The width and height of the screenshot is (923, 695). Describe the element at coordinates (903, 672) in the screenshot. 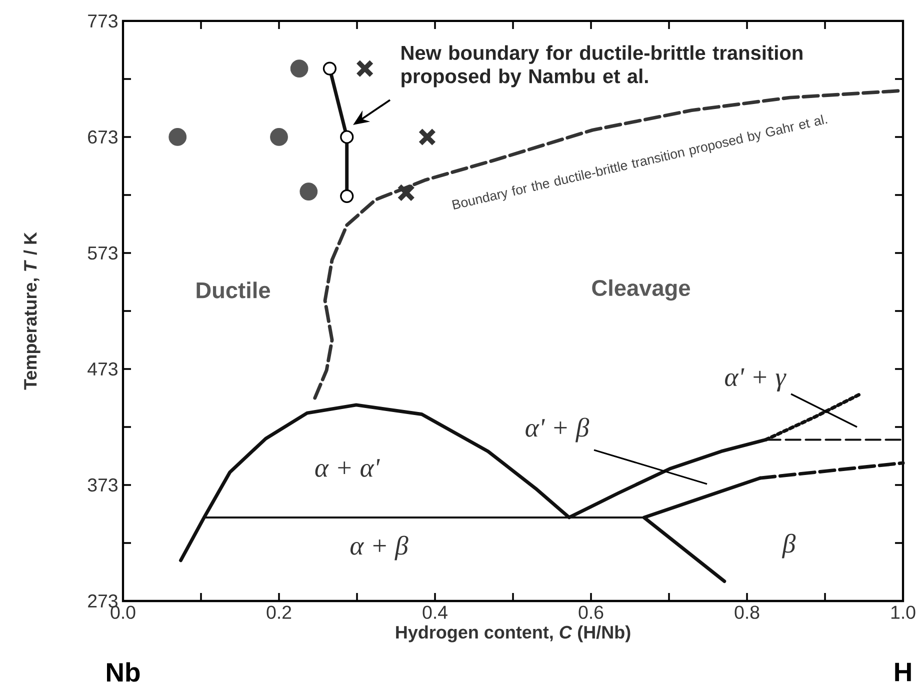

I see `text: H` at that location.